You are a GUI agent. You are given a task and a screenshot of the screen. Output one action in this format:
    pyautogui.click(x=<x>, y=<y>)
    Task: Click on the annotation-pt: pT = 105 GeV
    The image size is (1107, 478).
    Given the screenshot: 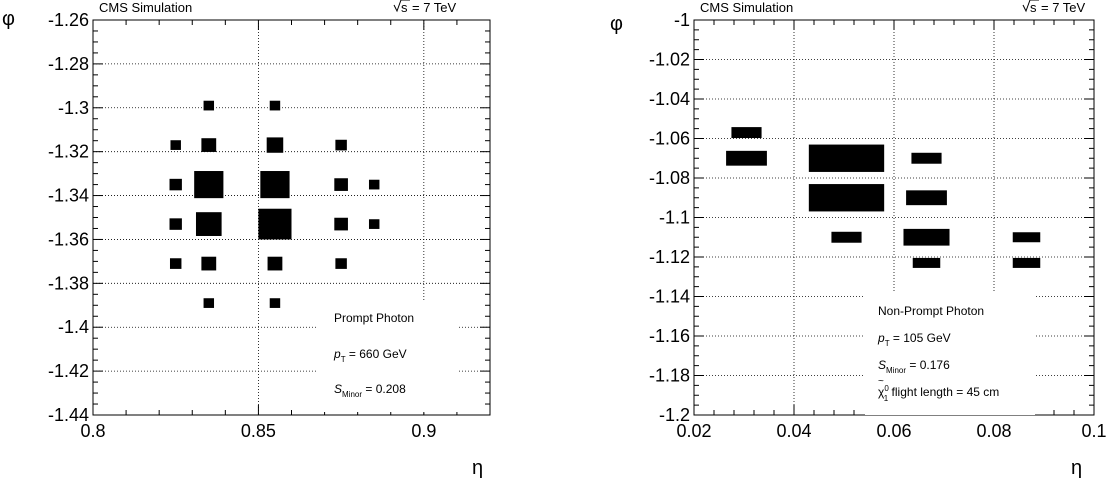 What is the action you would take?
    pyautogui.click(x=914, y=339)
    